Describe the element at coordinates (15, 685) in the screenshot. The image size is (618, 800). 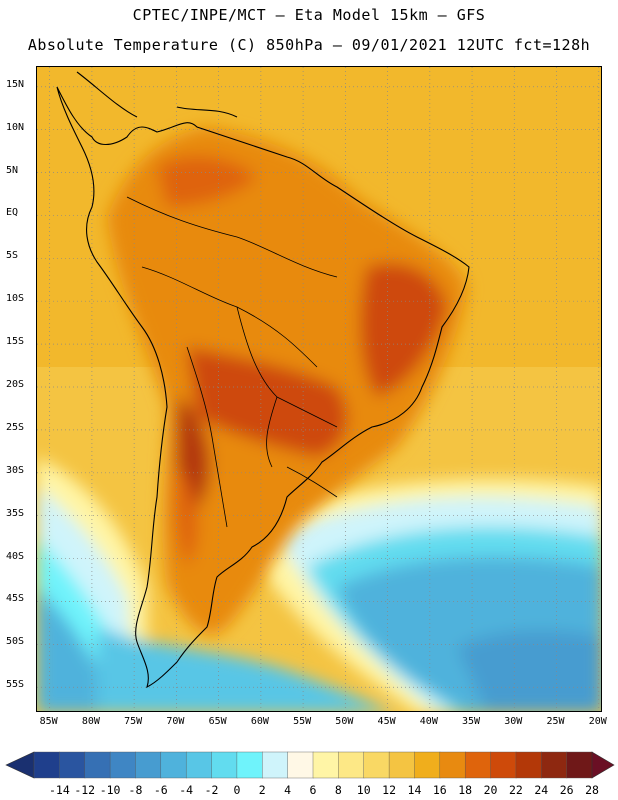
I see `latitude-label: 55S` at that location.